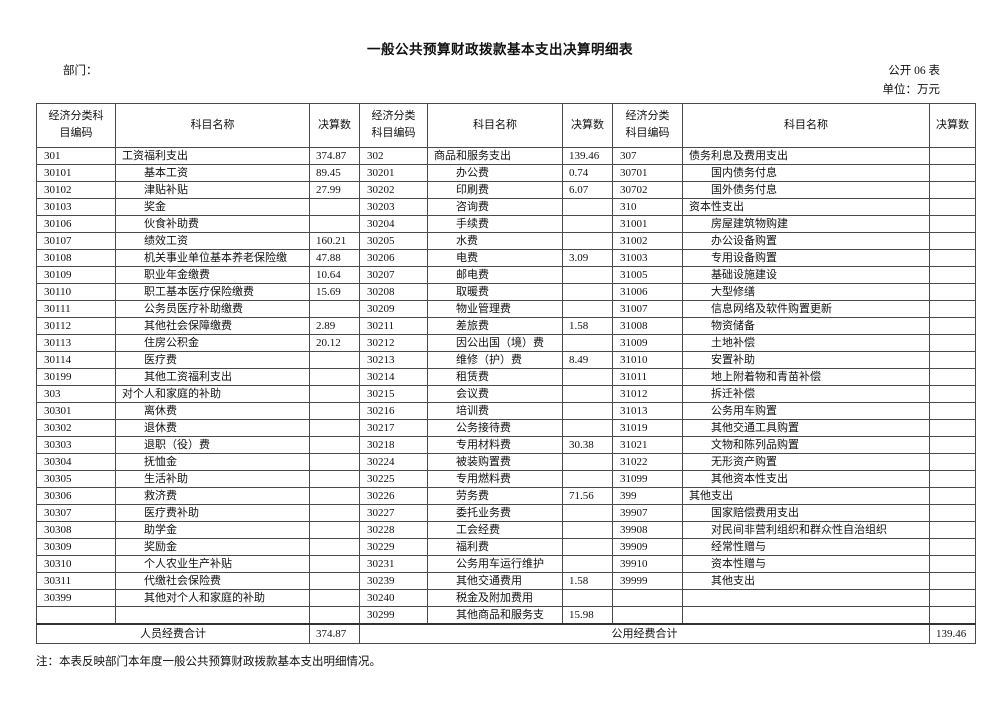 The width and height of the screenshot is (1000, 706). What do you see at coordinates (587, 189) in the screenshot?
I see `value-cell: 6.07` at bounding box center [587, 189].